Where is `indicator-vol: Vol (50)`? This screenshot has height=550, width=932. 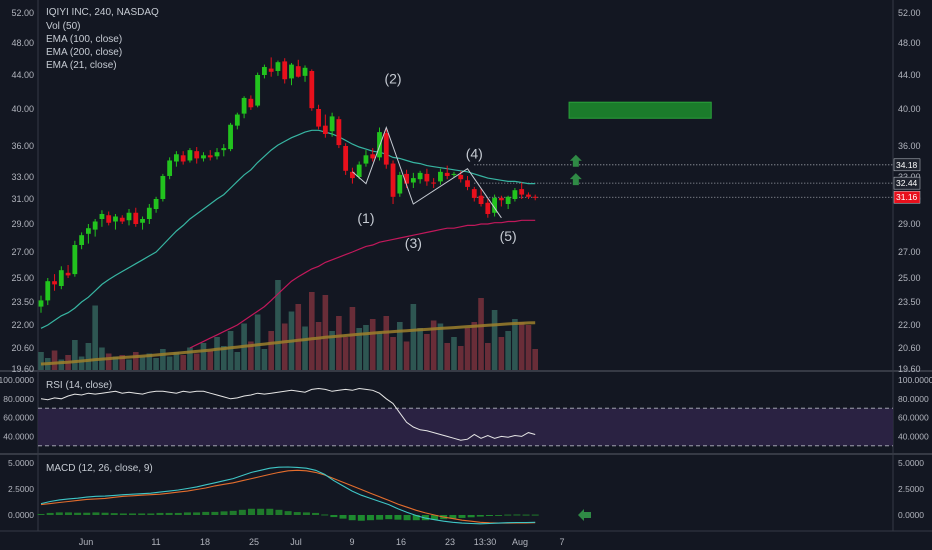
indicator-vol: Vol (50) is located at coordinates (63, 26).